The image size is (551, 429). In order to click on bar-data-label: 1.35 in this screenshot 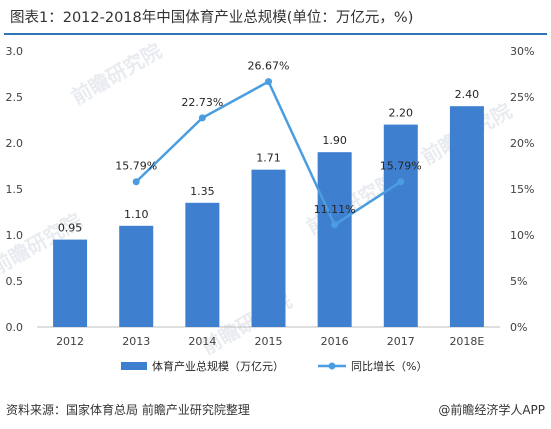, I will do `click(202, 191)`.